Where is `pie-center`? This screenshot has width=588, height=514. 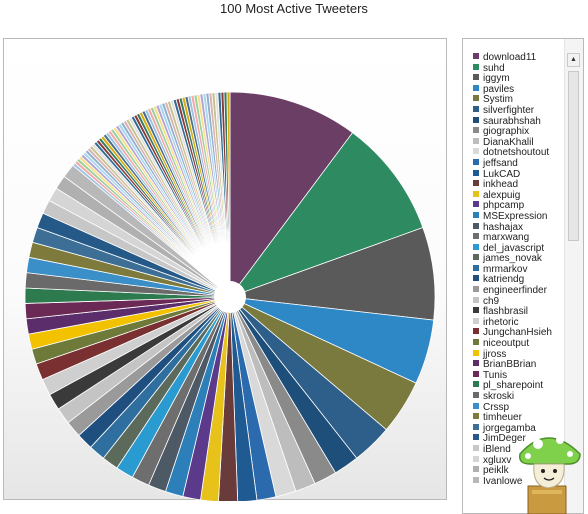 pie-center is located at coordinates (230, 297).